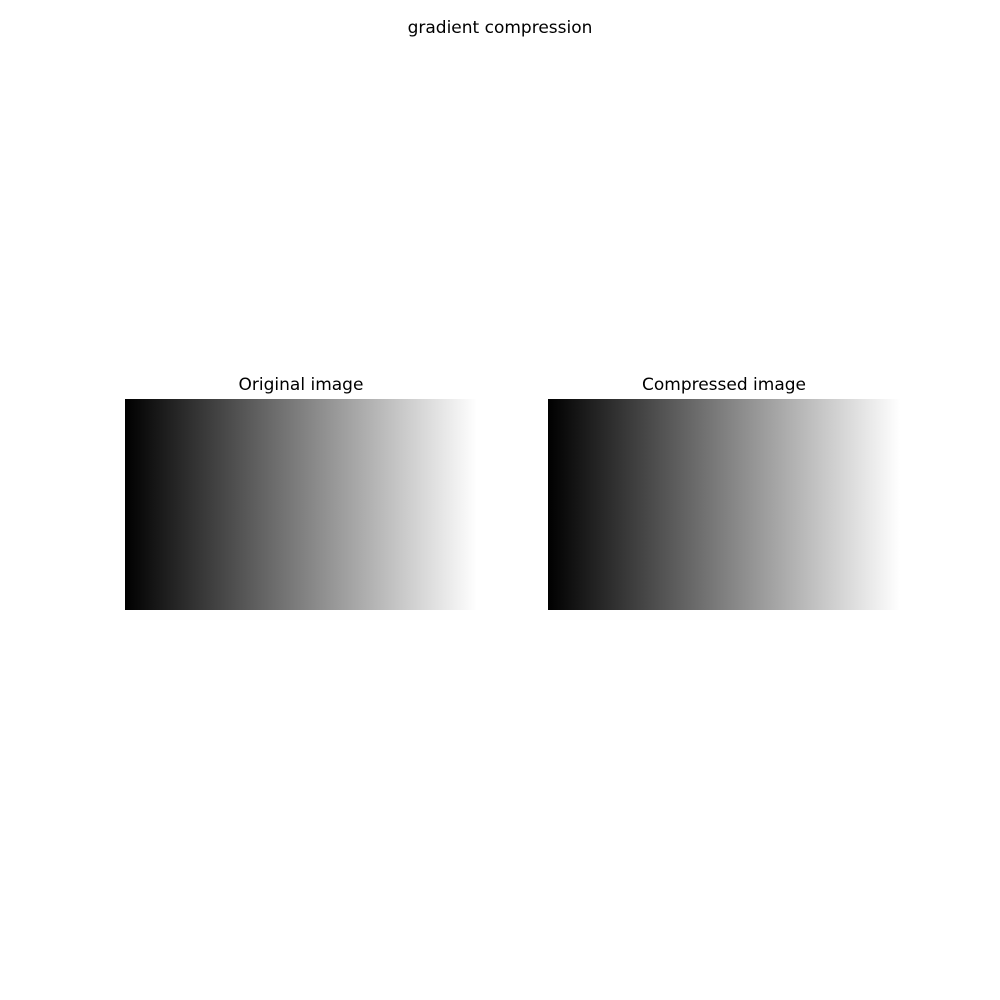  I want to click on original-image-title: Original image, so click(301, 385).